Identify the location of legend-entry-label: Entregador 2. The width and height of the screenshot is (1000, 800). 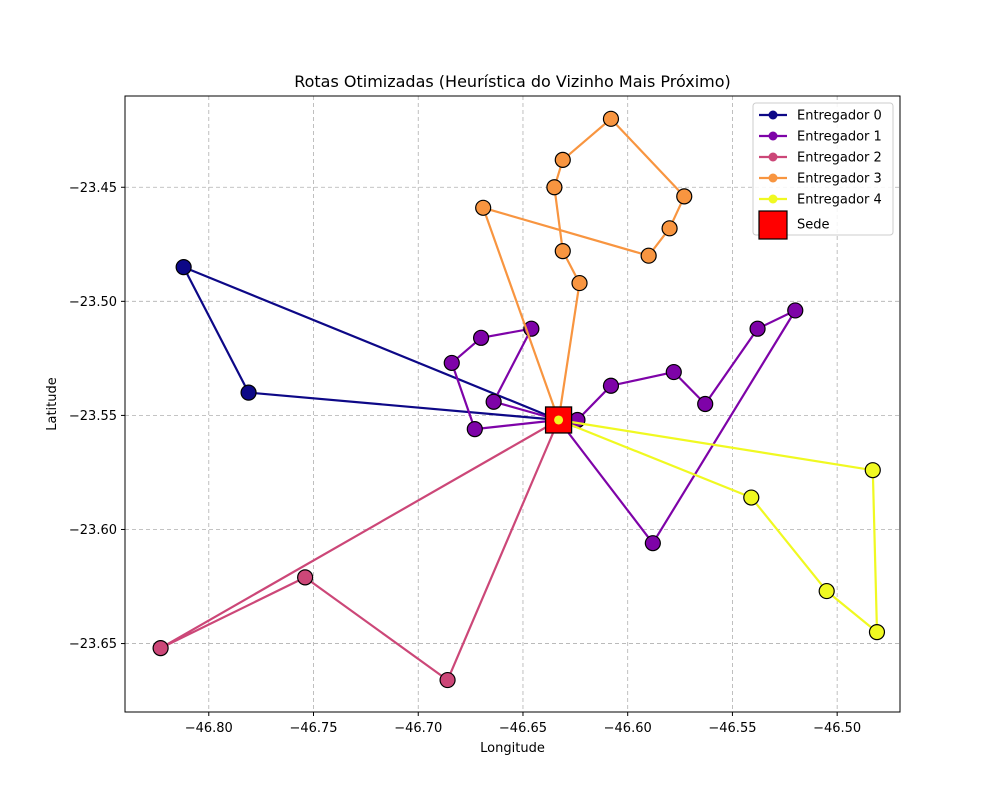
(839, 158).